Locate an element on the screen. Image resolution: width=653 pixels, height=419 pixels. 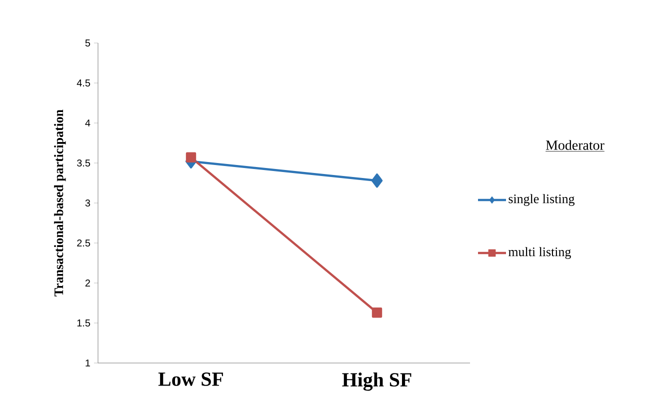
x-tick-label: Low SF is located at coordinates (190, 379).